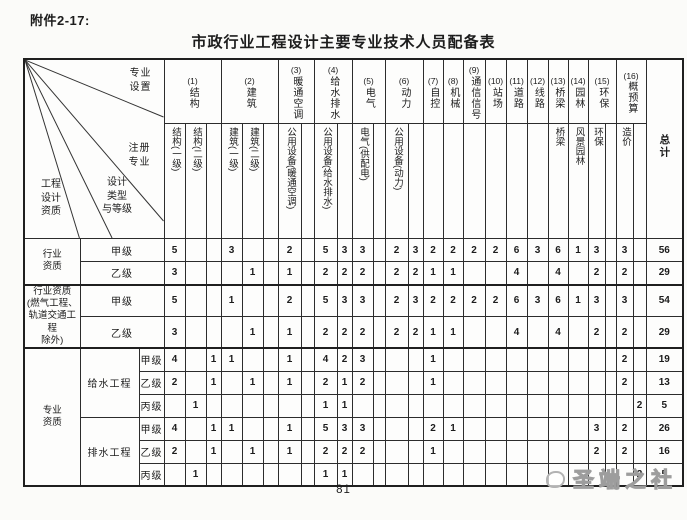 This screenshot has height=520, width=687. Describe the element at coordinates (664, 359) in the screenshot. I see `total-cell: 19` at that location.